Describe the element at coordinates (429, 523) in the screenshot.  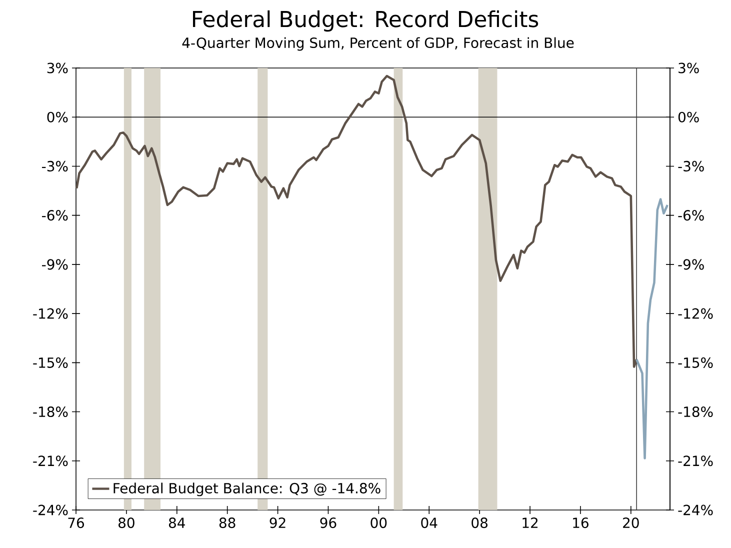
I see `x-tick-label: 04` at that location.